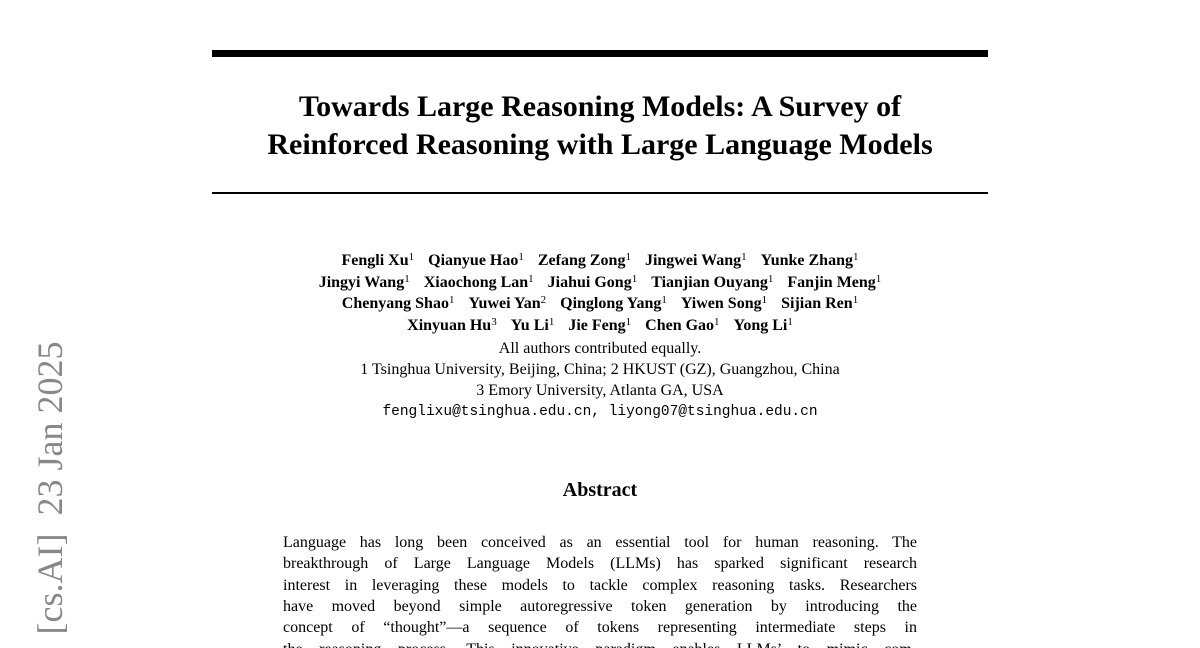 The width and height of the screenshot is (1200, 648). I want to click on author: Xinyuan Hu3, so click(452, 324).